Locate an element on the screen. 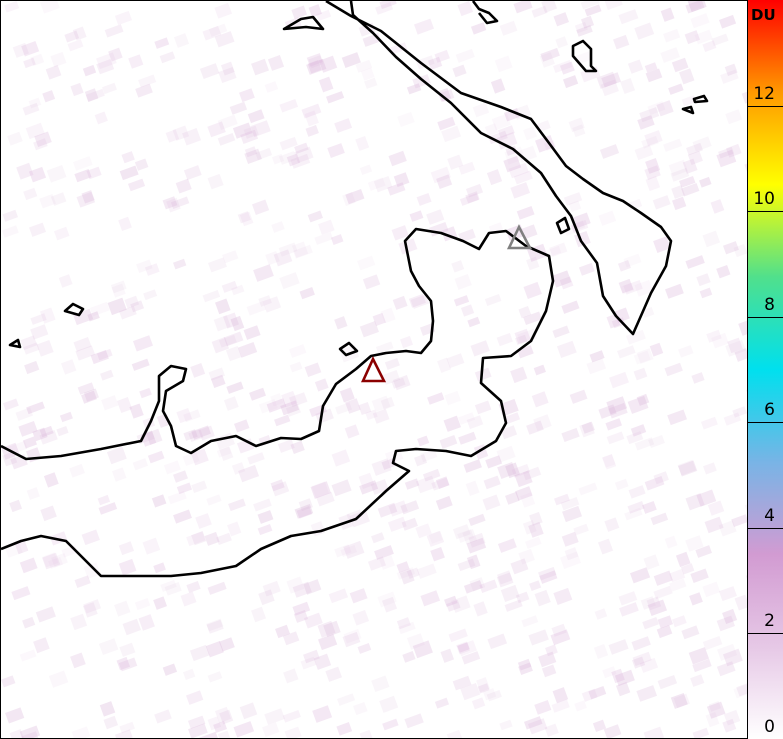 The width and height of the screenshot is (783, 739). colorbar: DU 0 2 4 6 8 10 12 is located at coordinates (765, 369).